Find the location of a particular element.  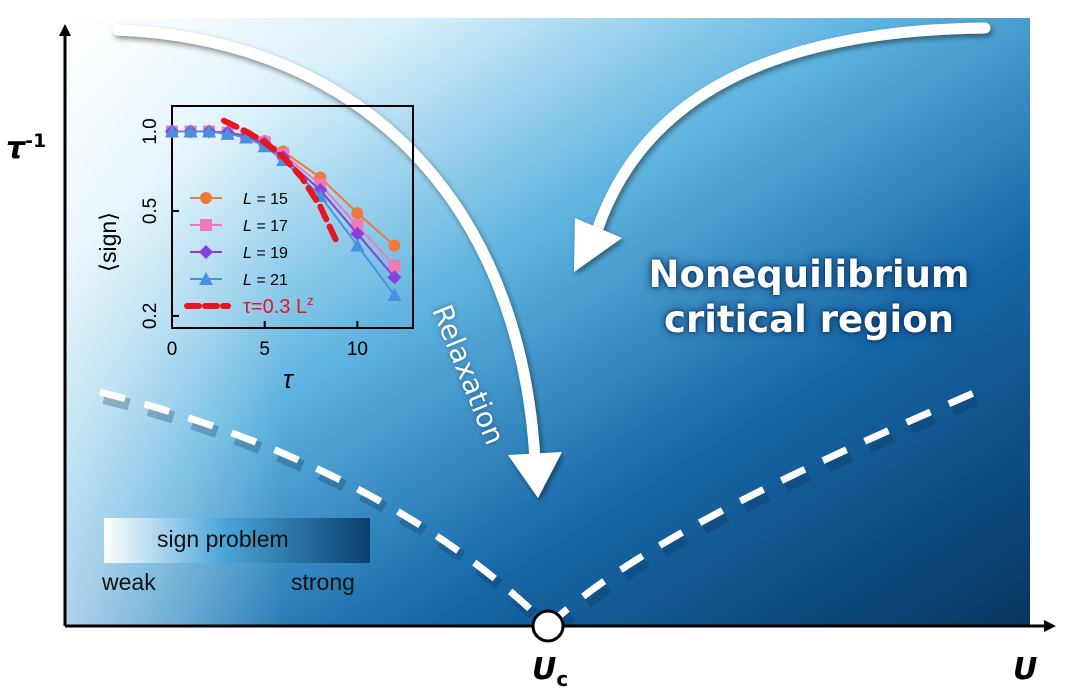

sign-problem-bar is located at coordinates (237, 540).